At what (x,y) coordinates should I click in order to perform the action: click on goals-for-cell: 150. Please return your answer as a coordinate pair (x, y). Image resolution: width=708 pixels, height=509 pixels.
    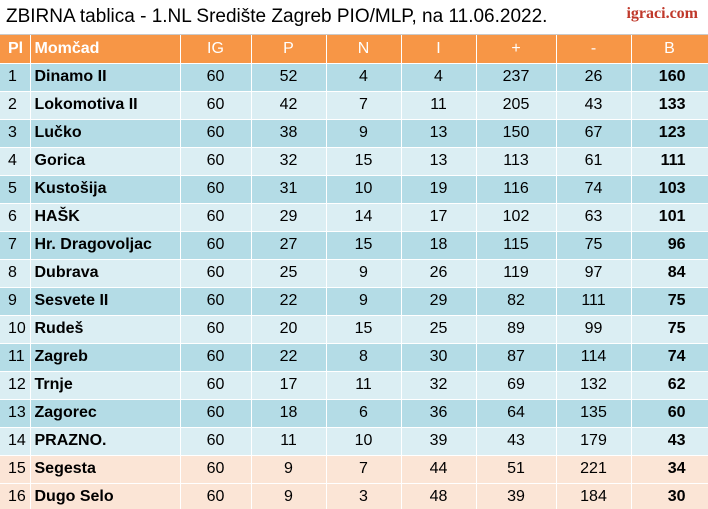
    Looking at the image, I should click on (516, 133).